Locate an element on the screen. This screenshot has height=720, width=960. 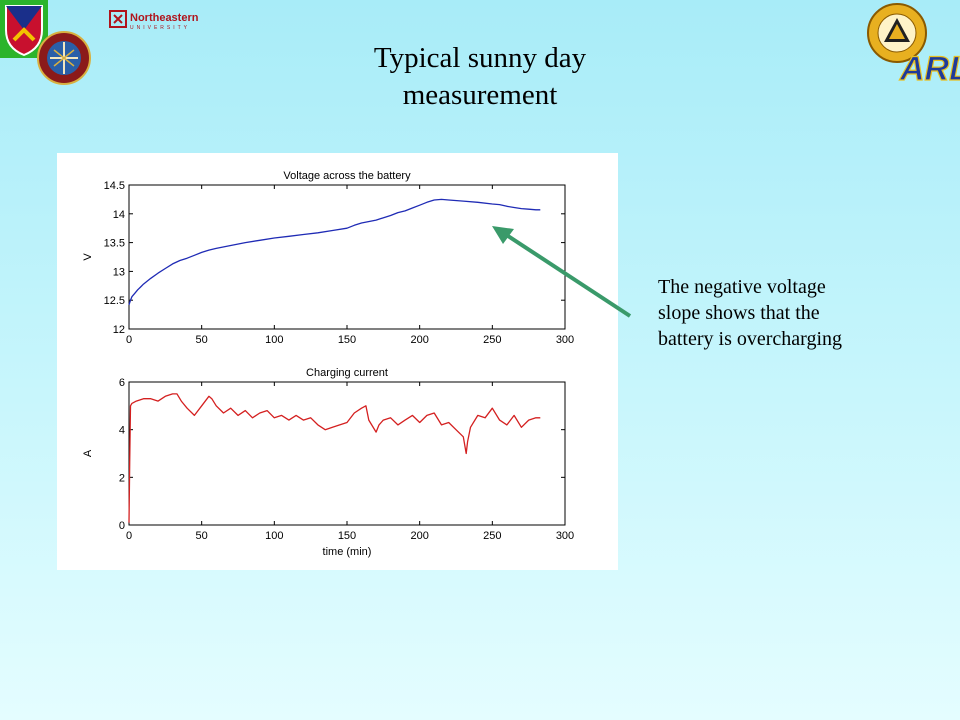
y-tick-label: 0 is located at coordinates (122, 526).